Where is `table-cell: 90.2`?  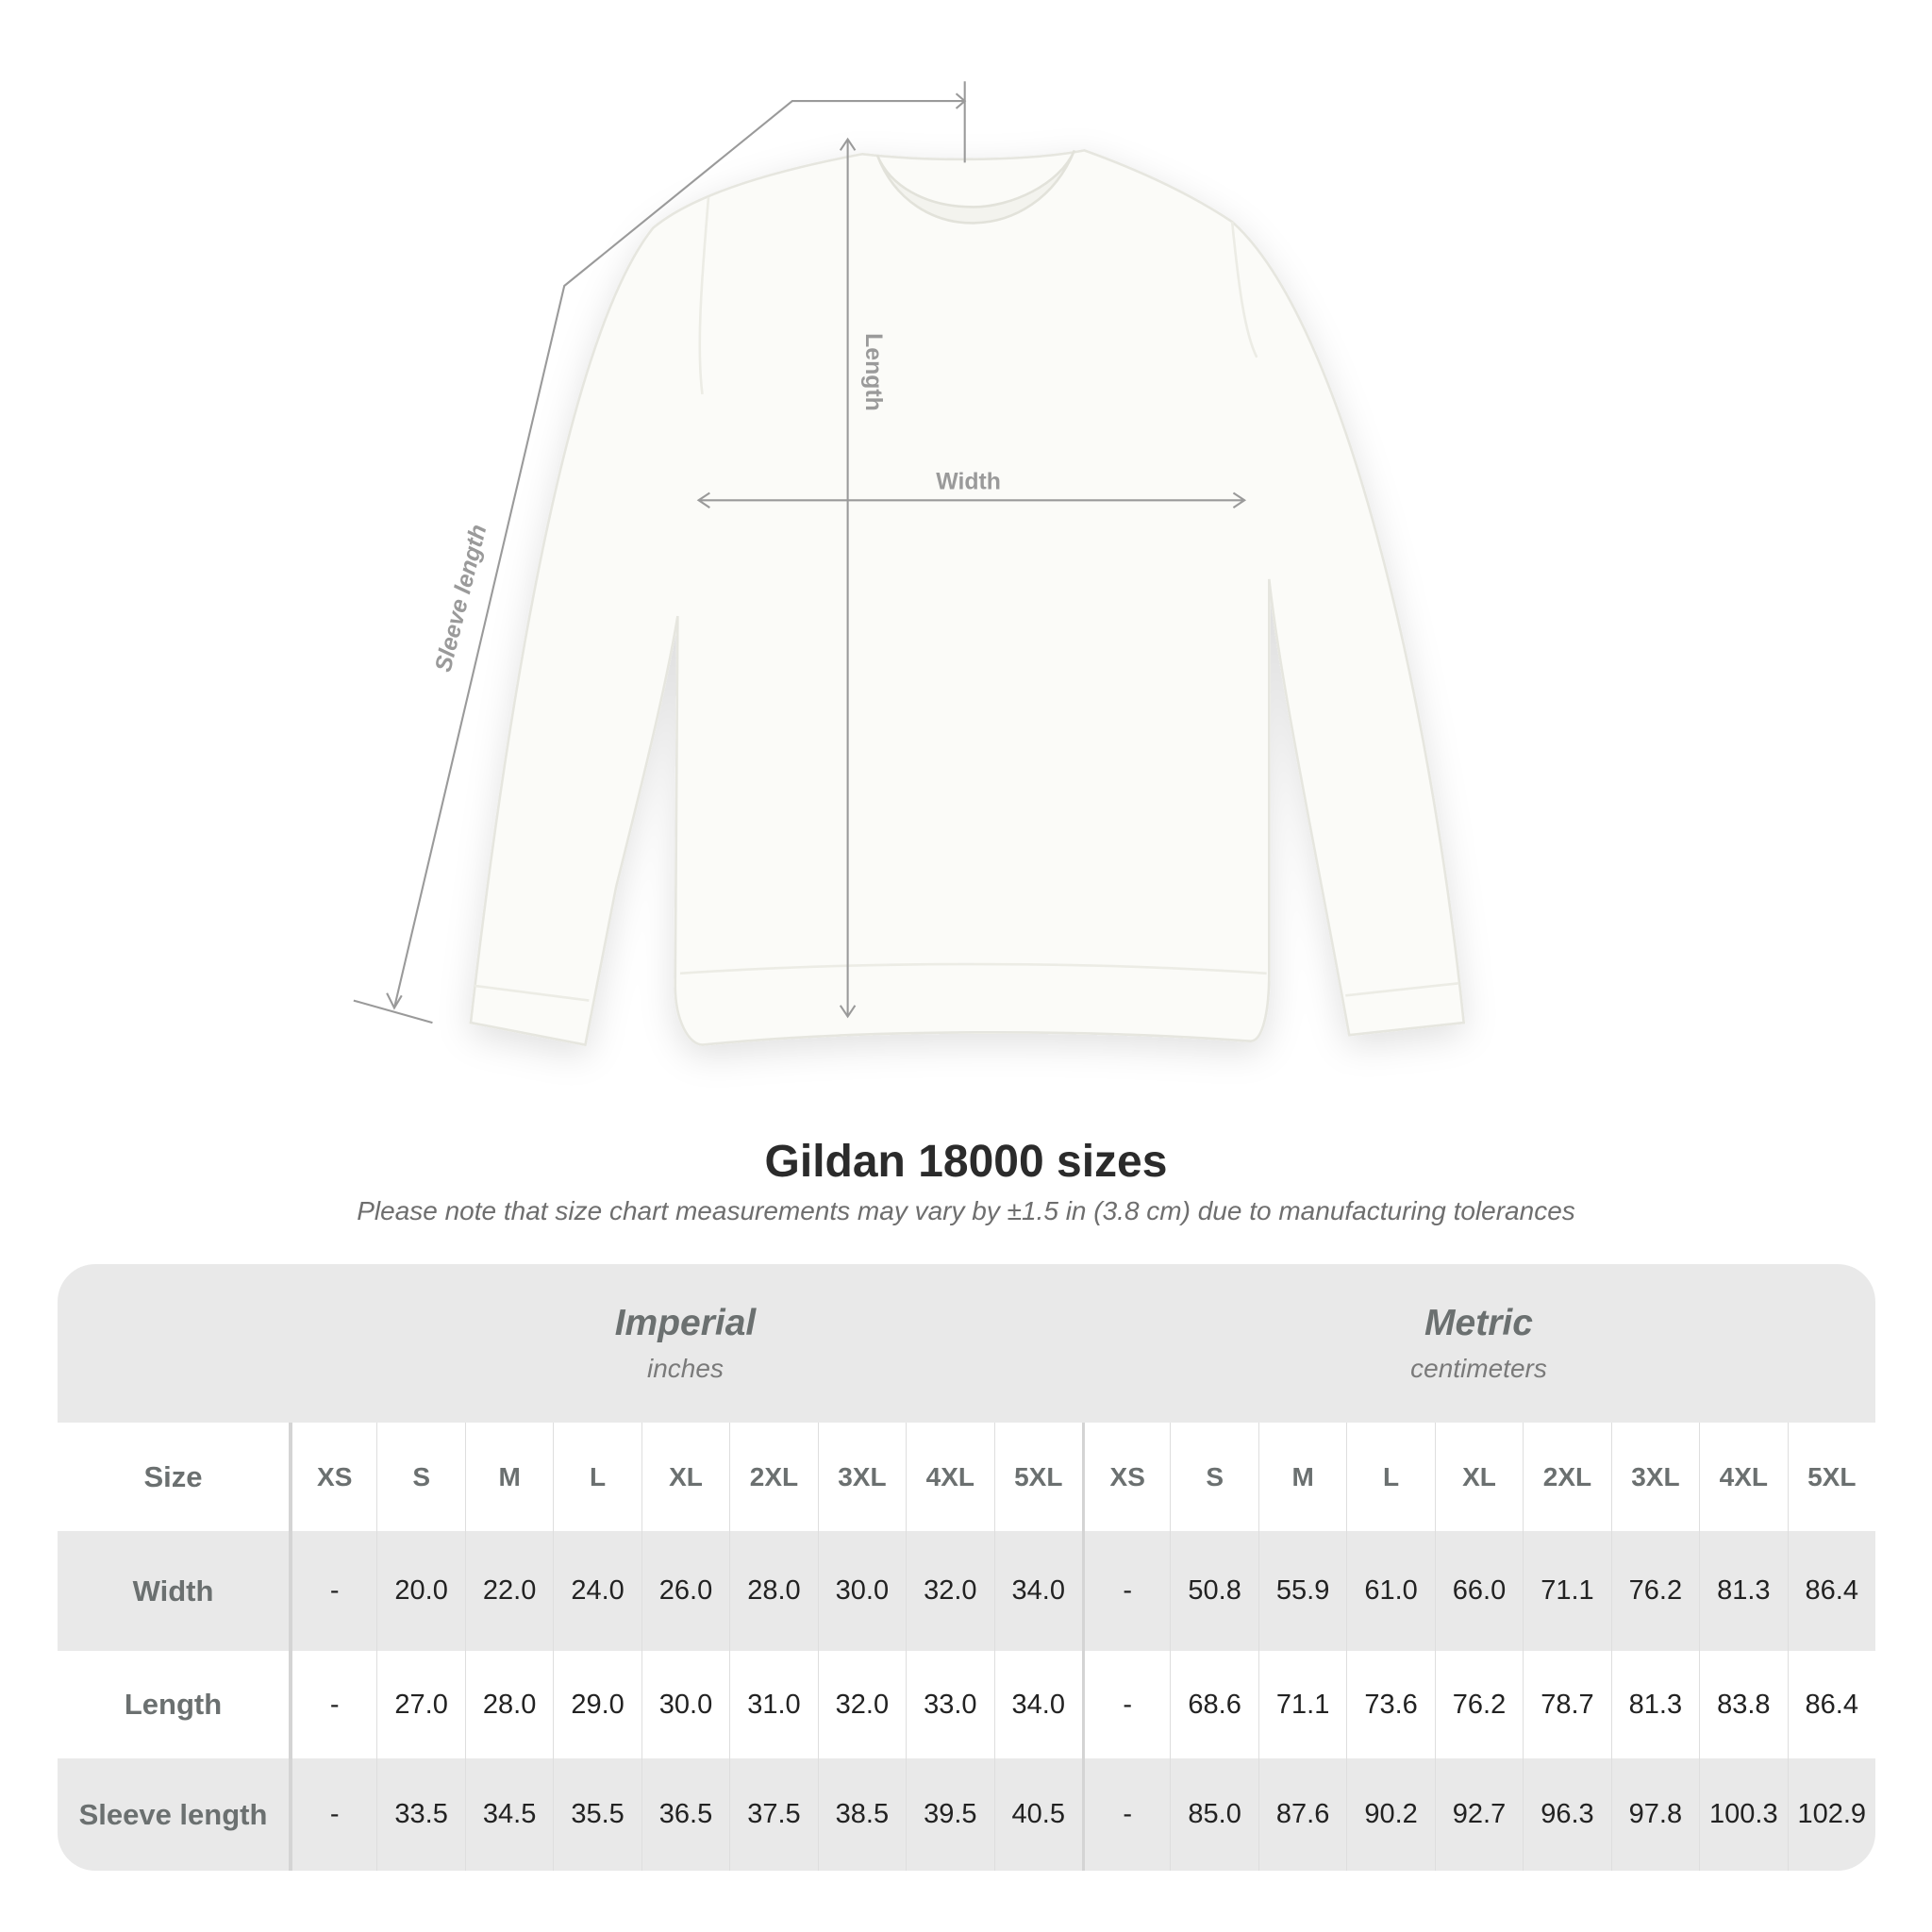 table-cell: 90.2 is located at coordinates (1390, 1814).